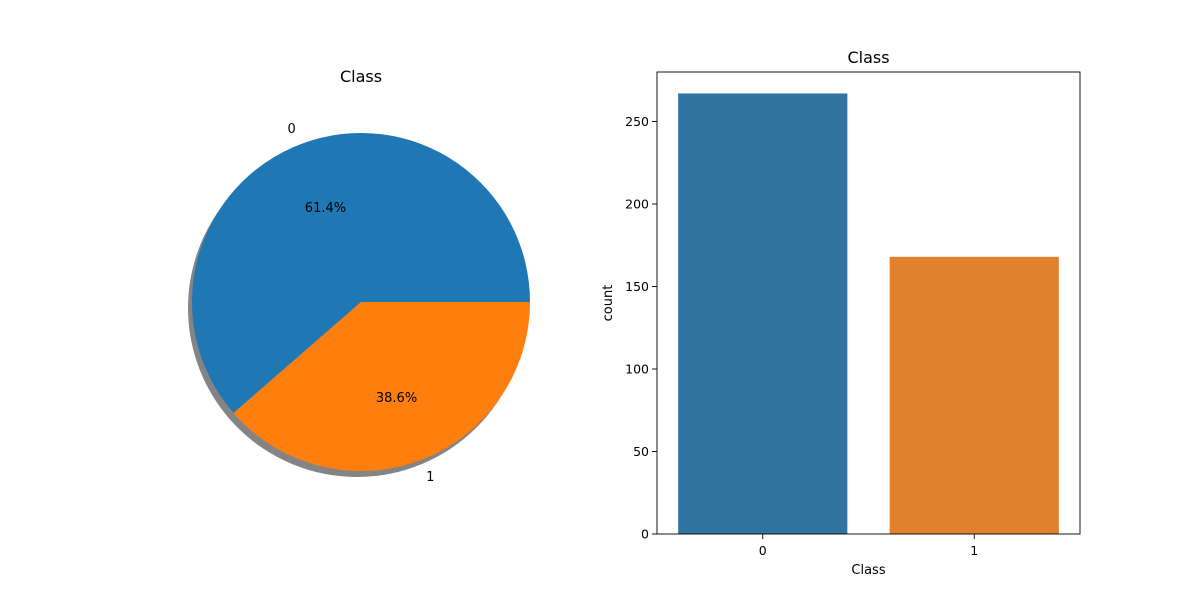  Describe the element at coordinates (325, 208) in the screenshot. I see `pie-pct-0: 61.4%` at that location.